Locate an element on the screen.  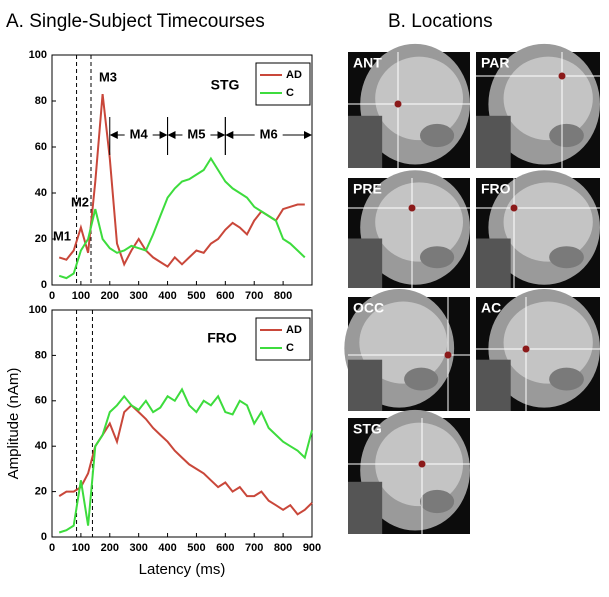
location-label: PAR is located at coordinates (495, 63).